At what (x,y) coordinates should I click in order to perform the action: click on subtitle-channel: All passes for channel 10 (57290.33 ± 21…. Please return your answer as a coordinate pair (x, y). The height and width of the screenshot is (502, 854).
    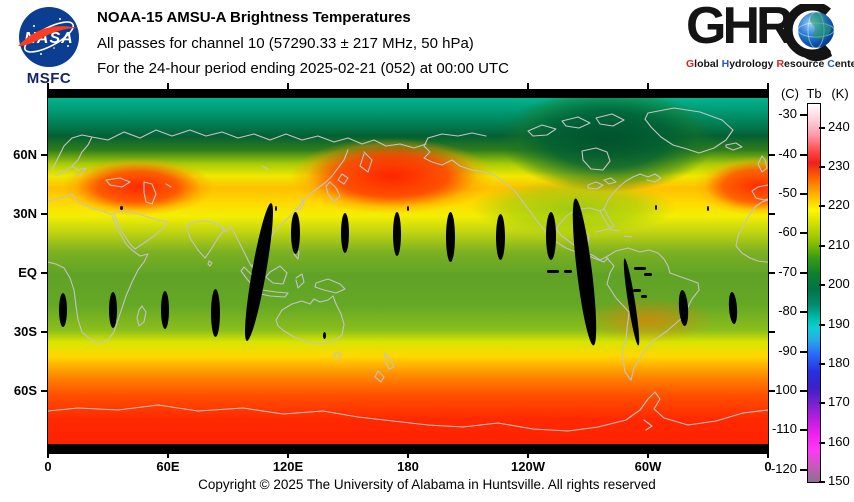
    Looking at the image, I should click on (285, 43).